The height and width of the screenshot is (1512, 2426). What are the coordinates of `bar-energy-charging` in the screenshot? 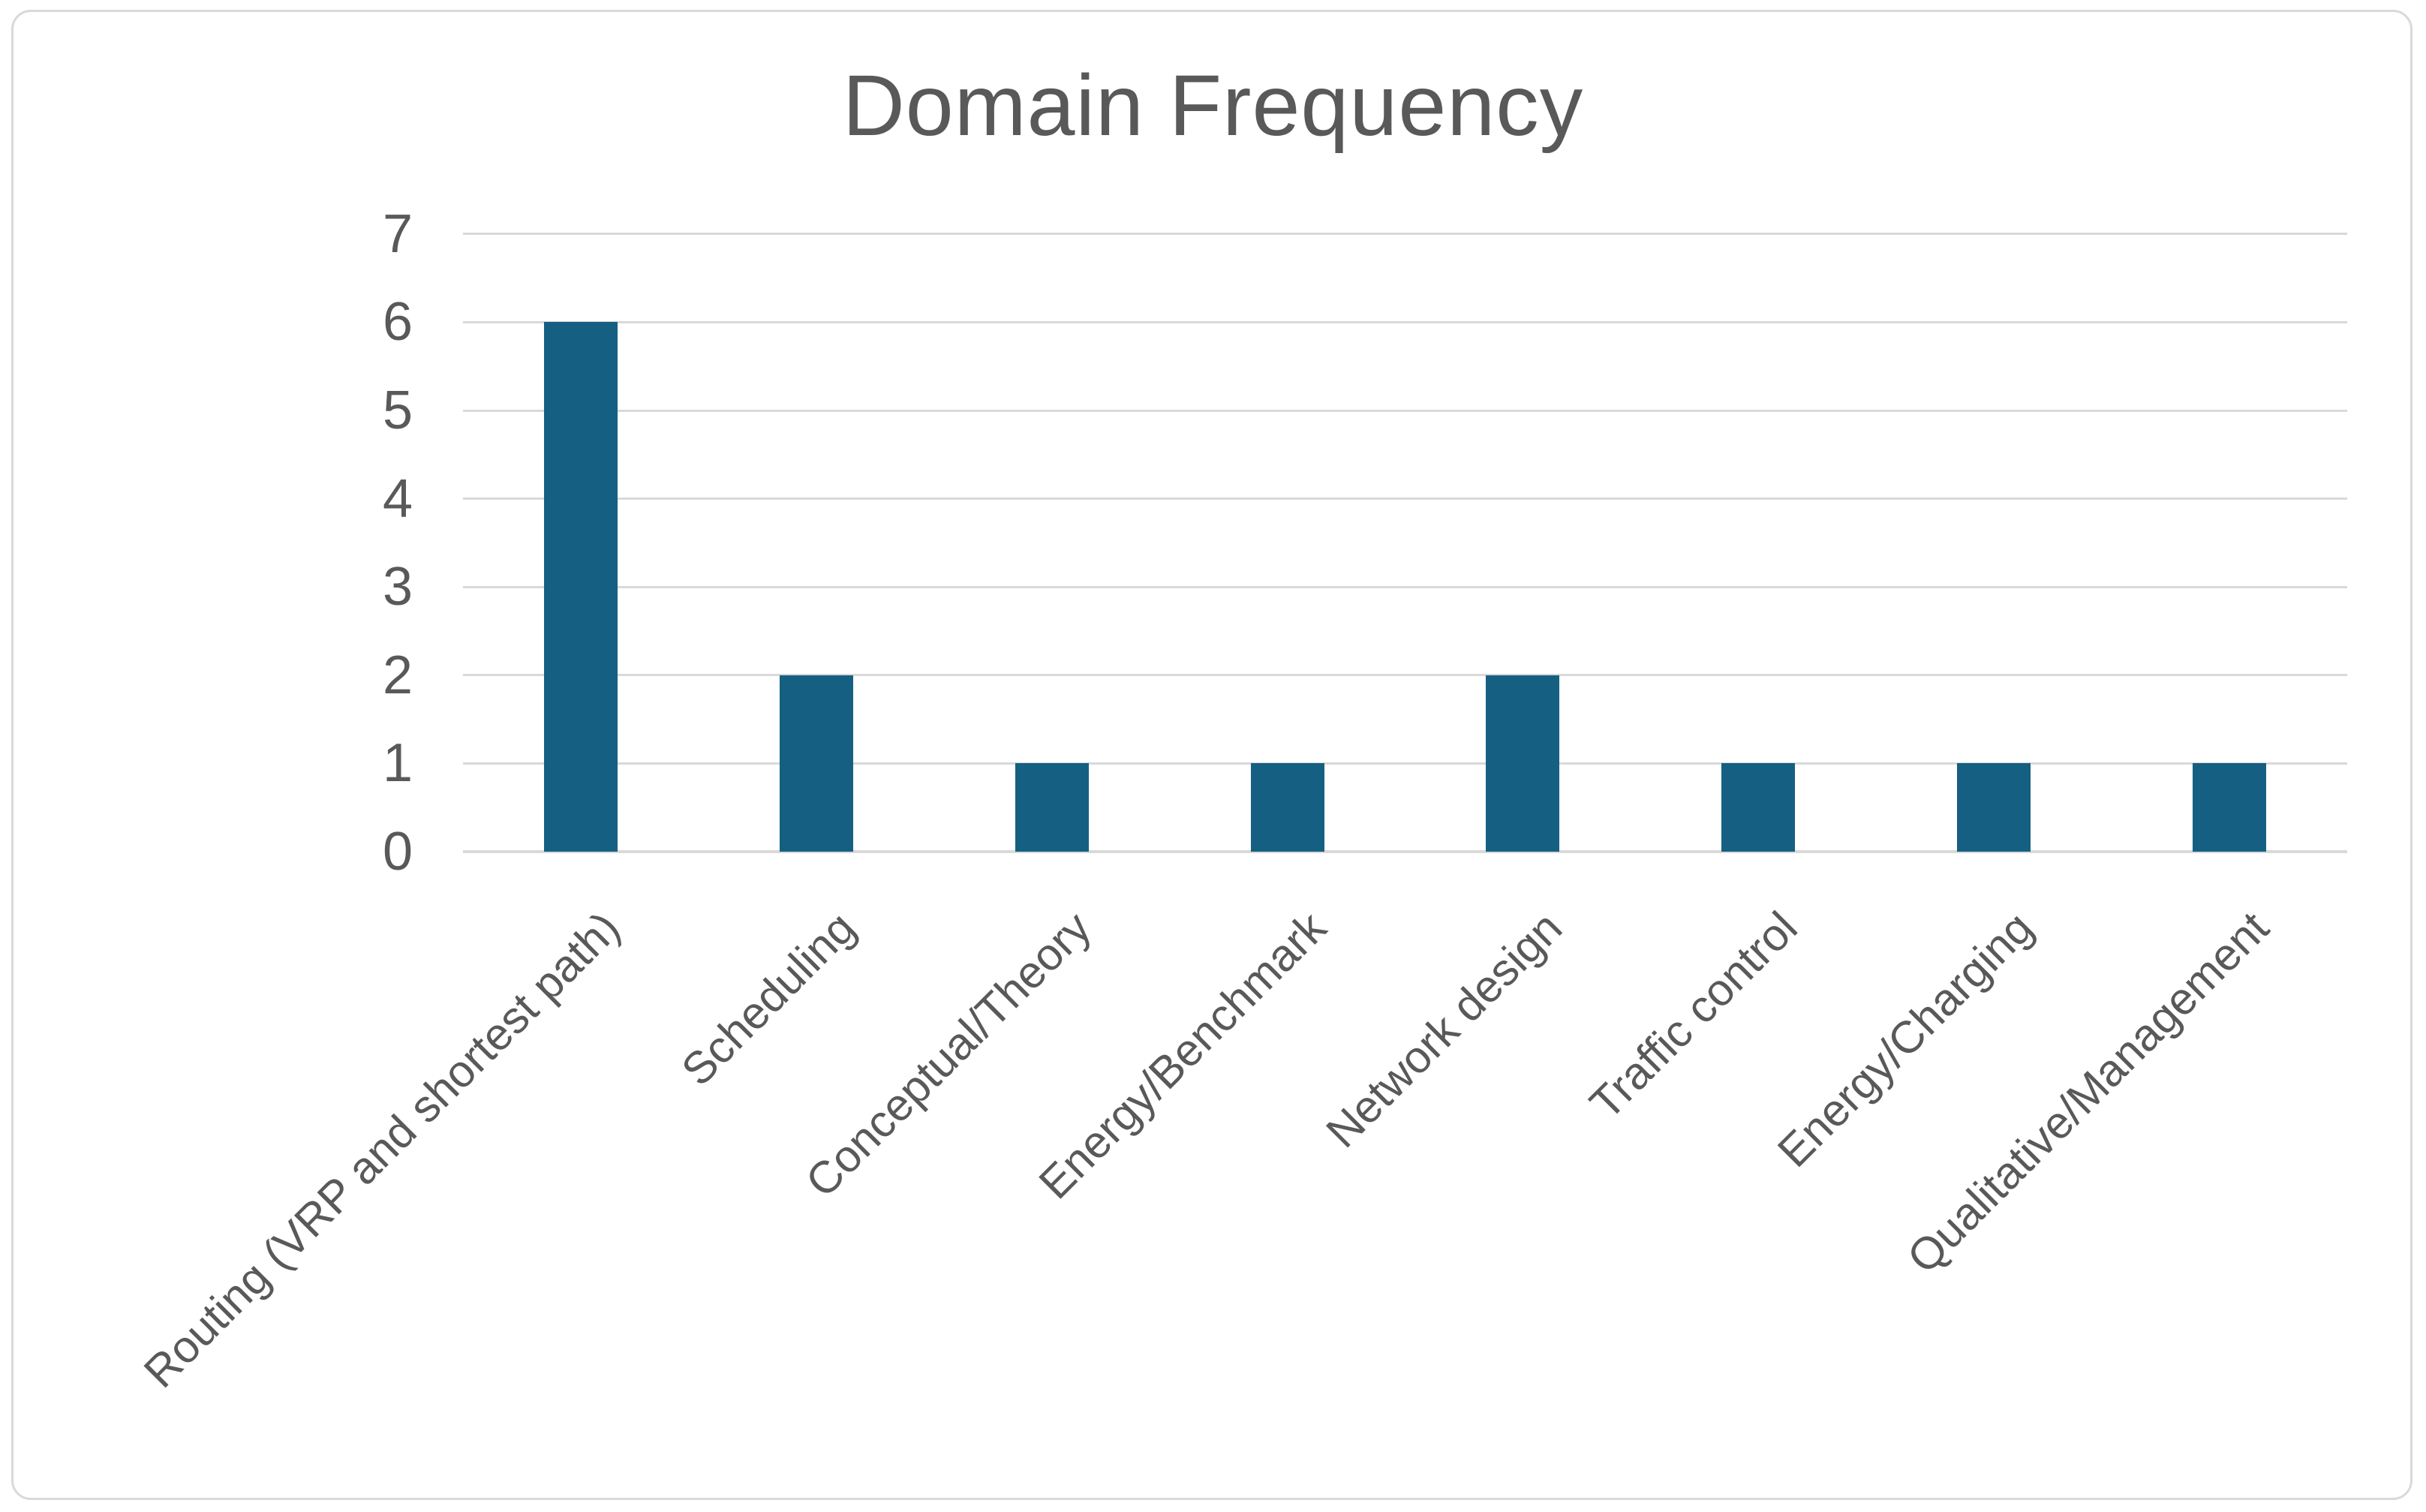 It's located at (1994, 807).